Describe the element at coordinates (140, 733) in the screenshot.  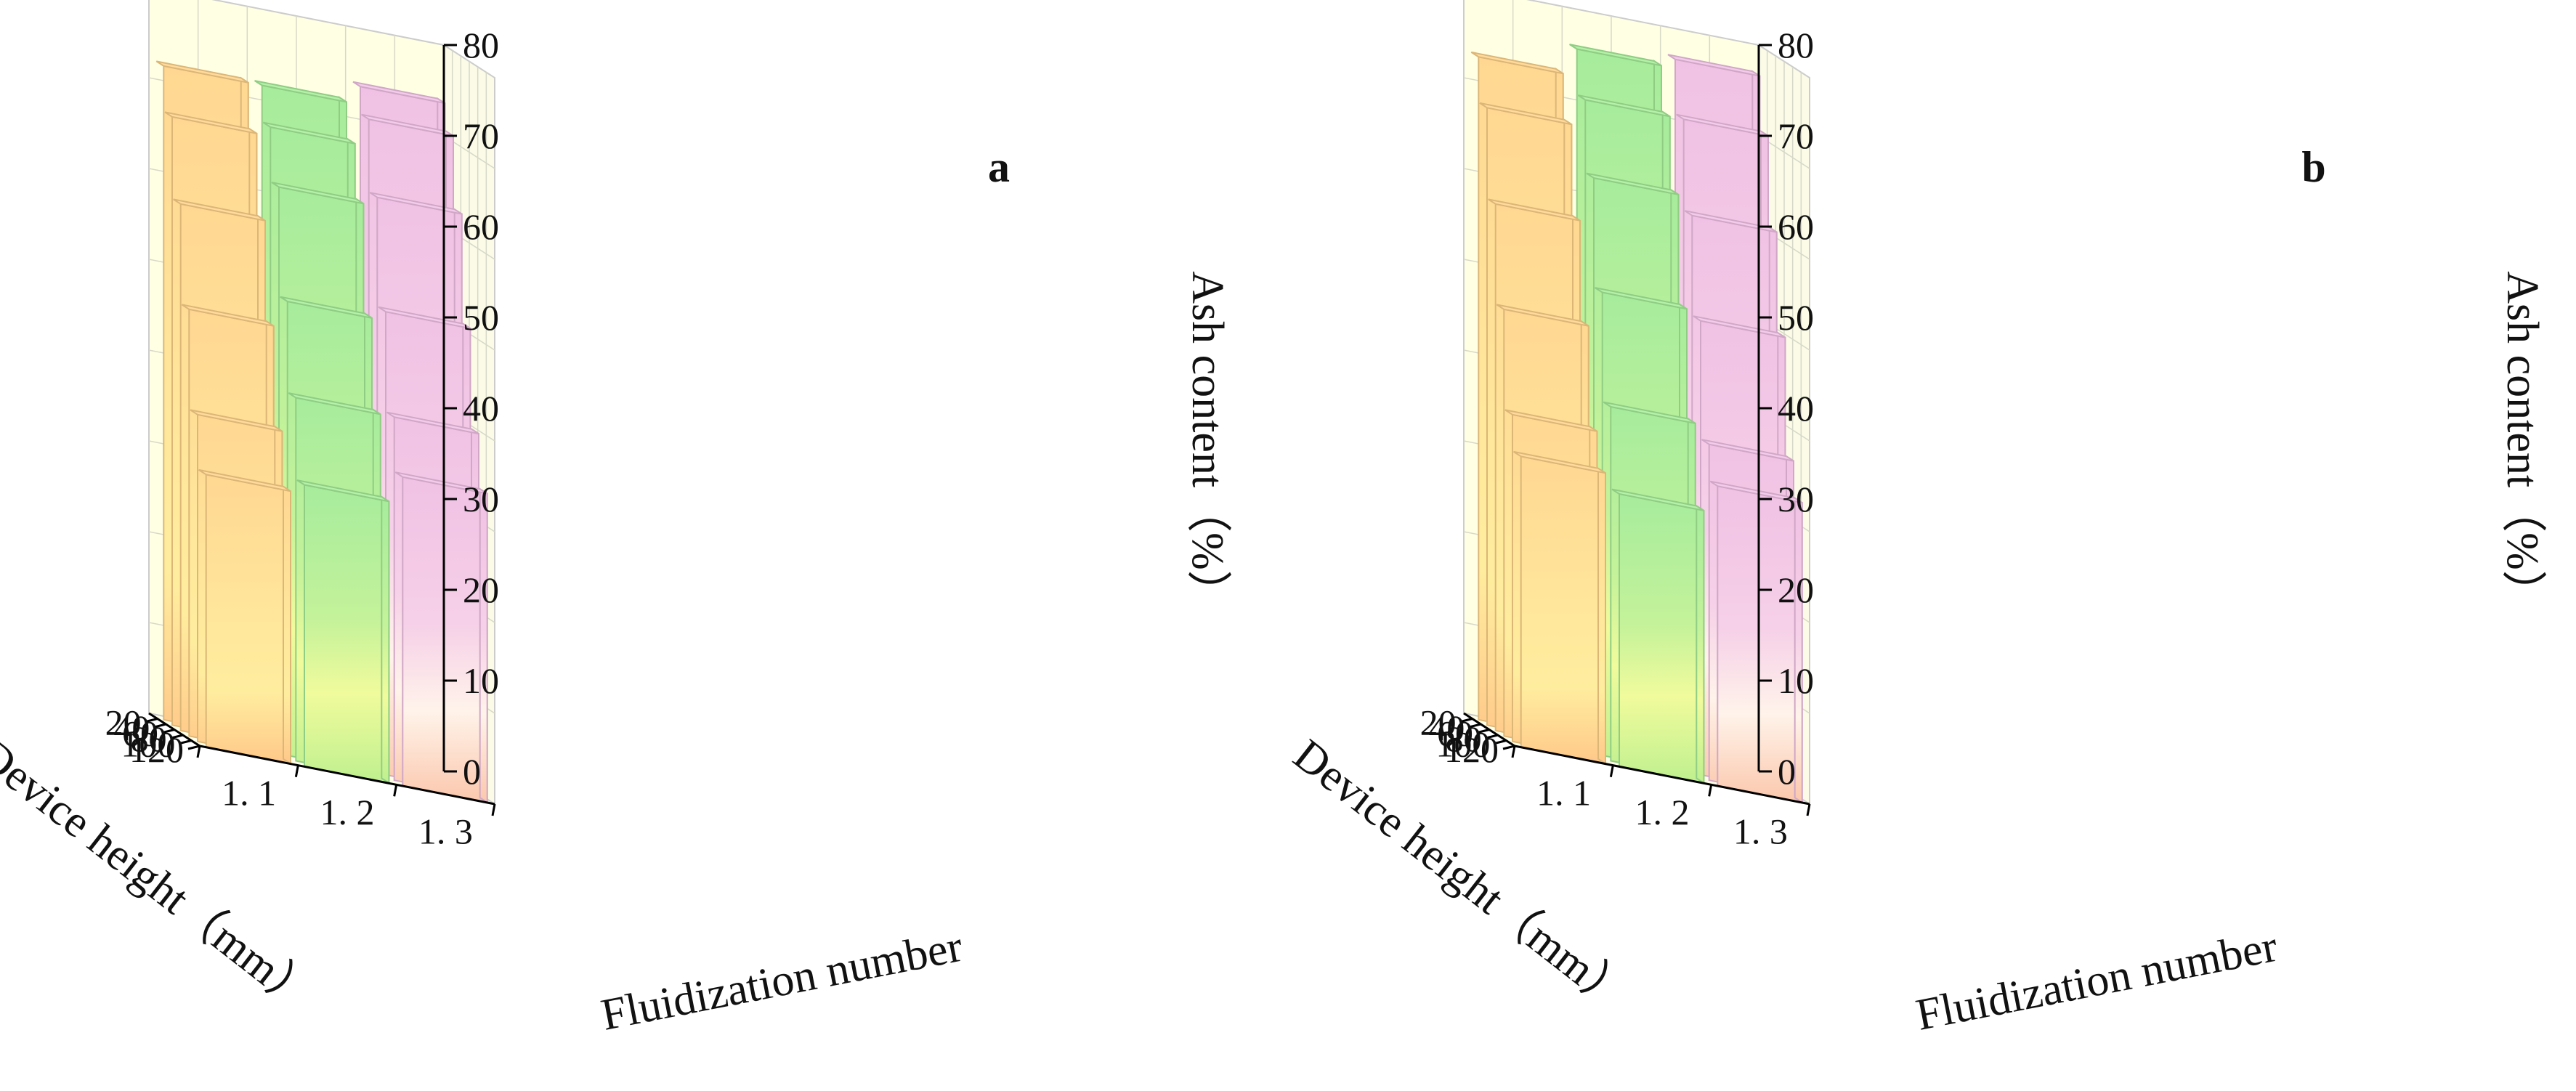
I see `height-tick-label: 60` at that location.